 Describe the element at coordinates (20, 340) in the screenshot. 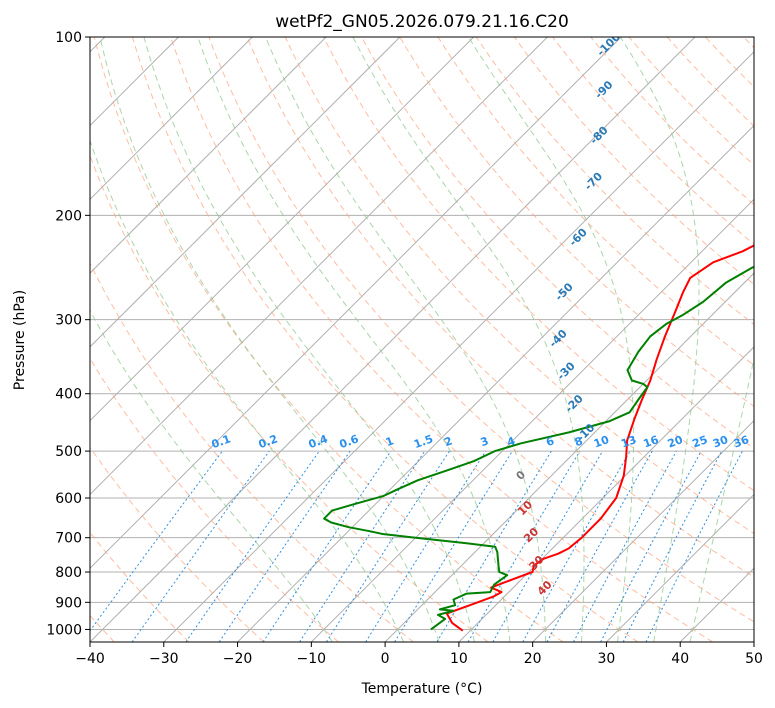

I see `y-axis-label: Pressure (hPa)` at that location.